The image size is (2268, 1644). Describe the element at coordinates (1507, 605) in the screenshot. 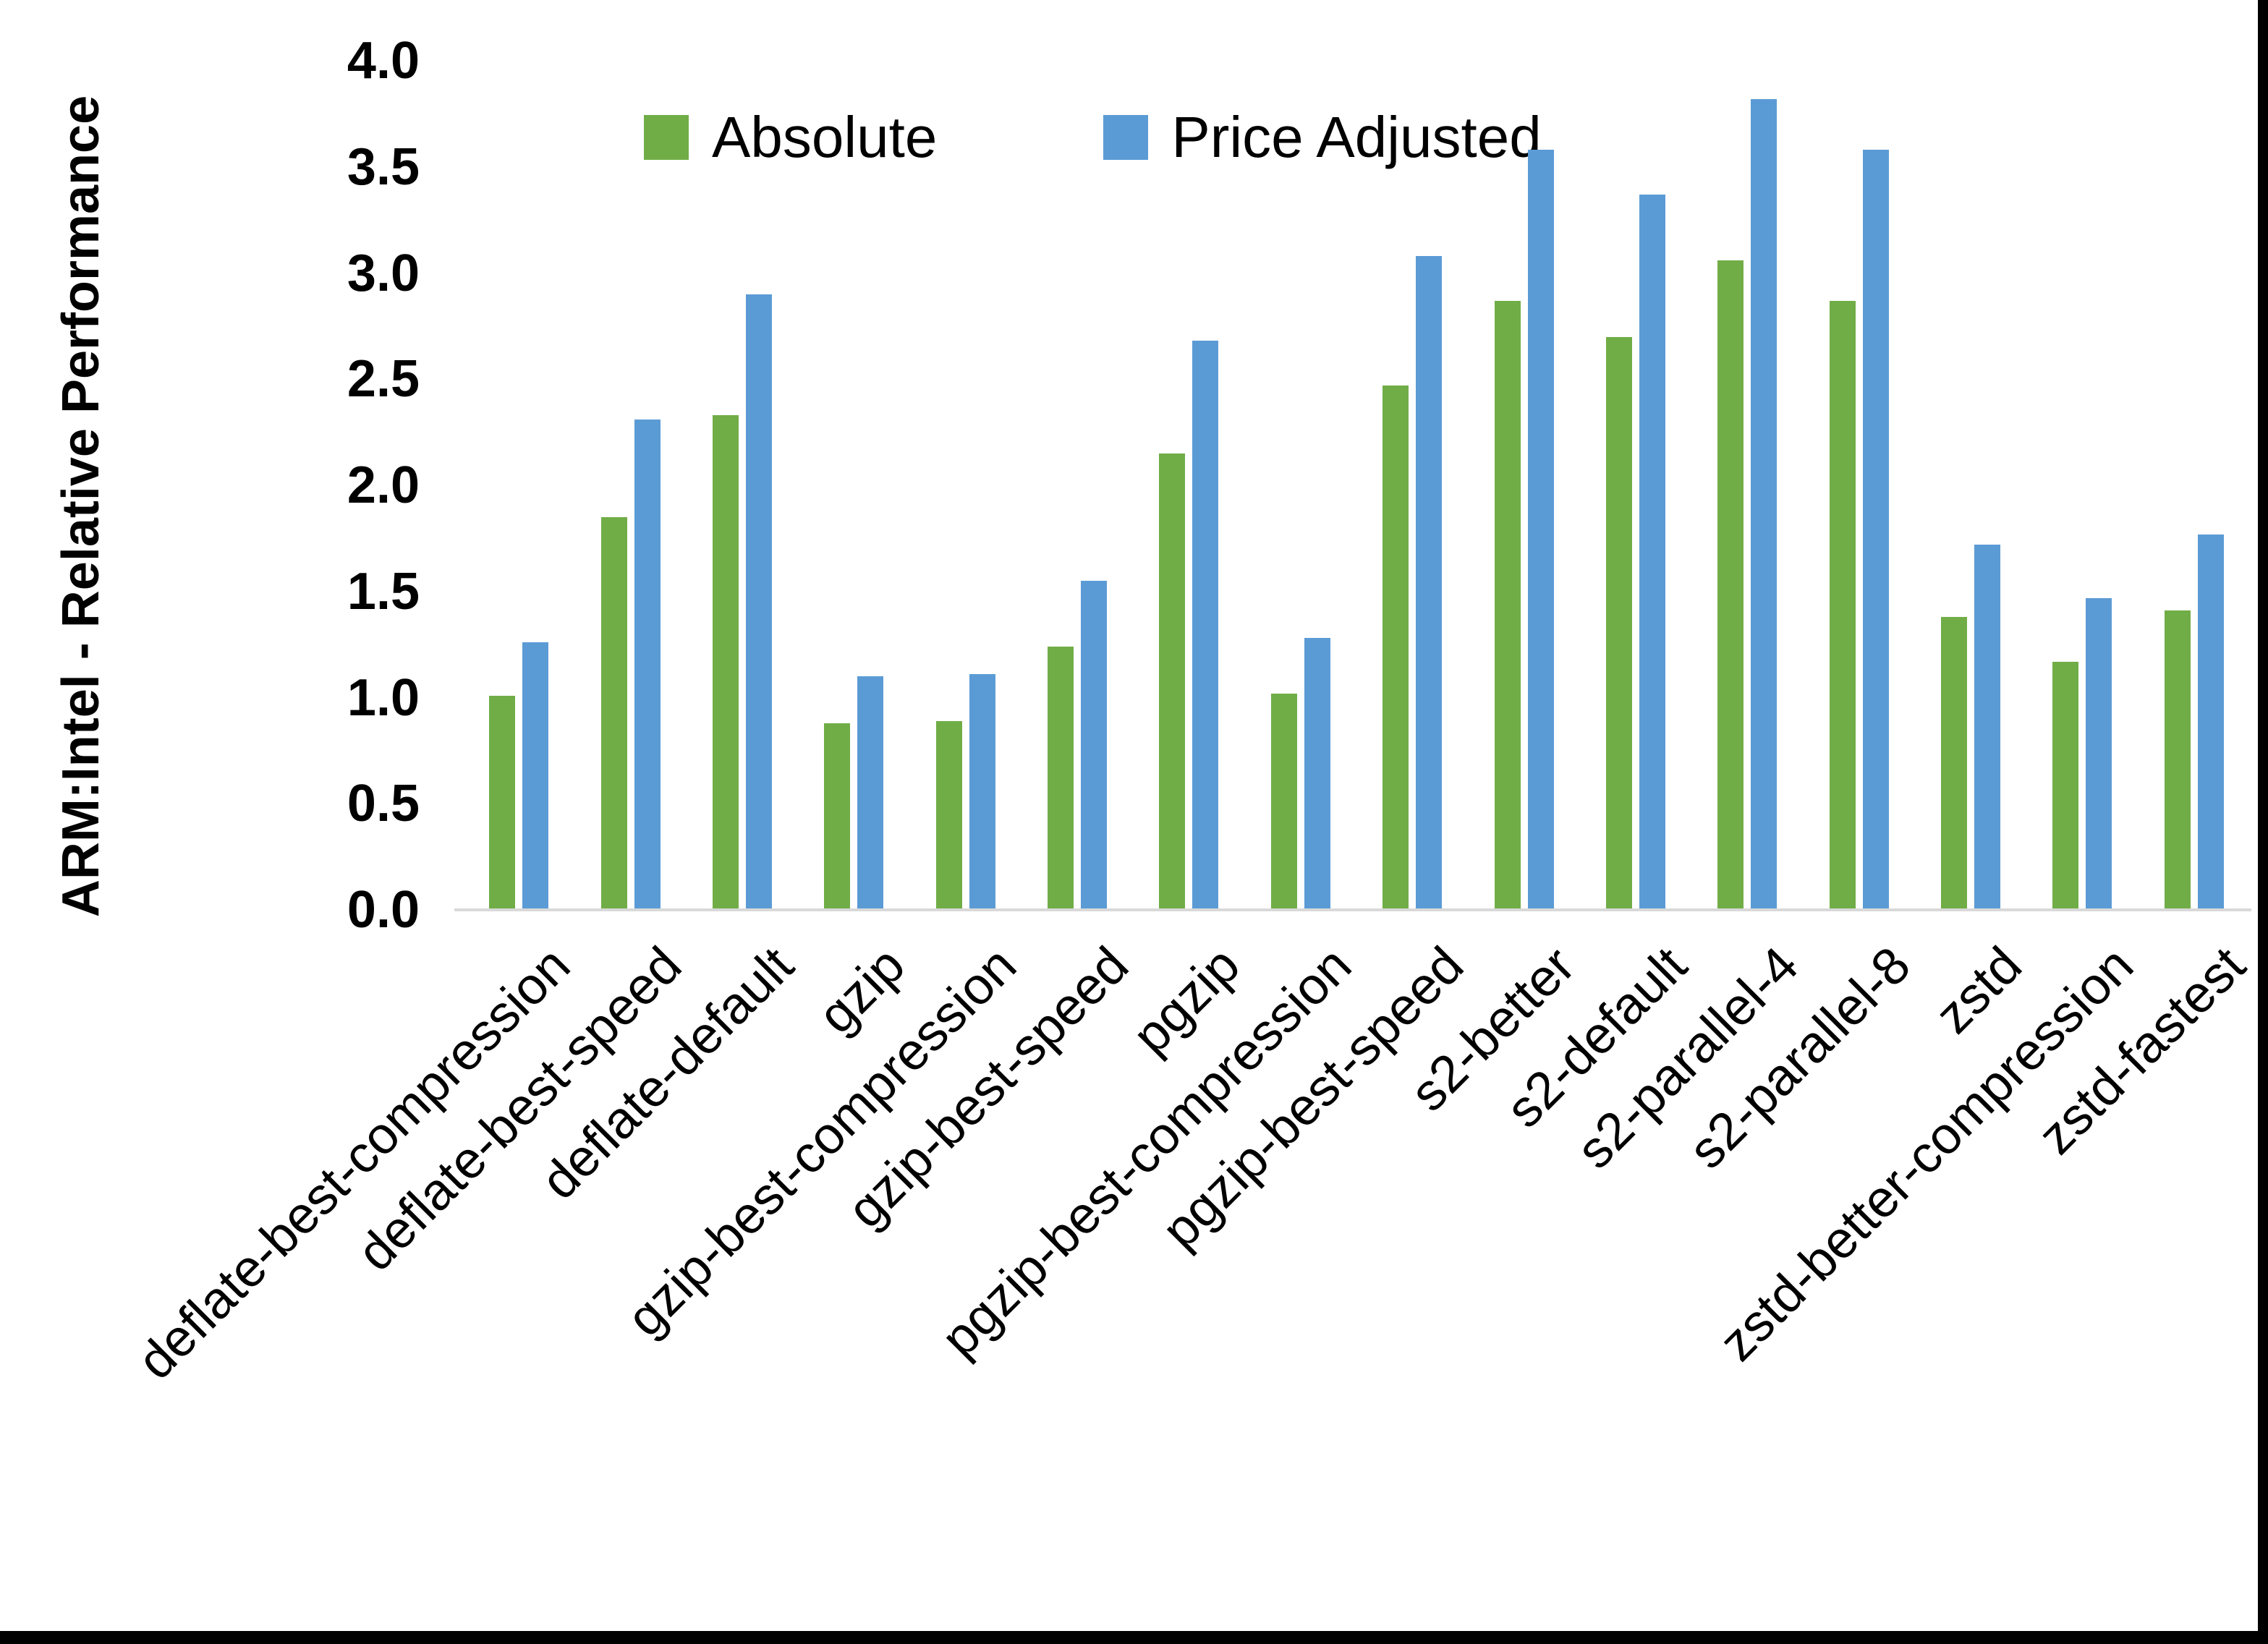

I see `bar-absolute-s2-better` at that location.